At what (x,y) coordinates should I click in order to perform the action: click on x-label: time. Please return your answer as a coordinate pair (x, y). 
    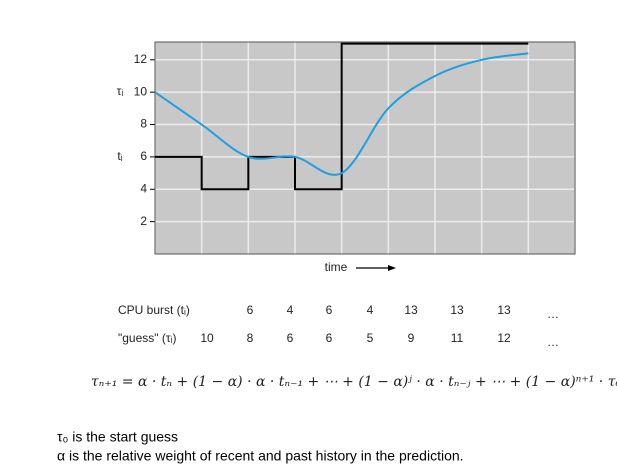
    Looking at the image, I should click on (336, 267).